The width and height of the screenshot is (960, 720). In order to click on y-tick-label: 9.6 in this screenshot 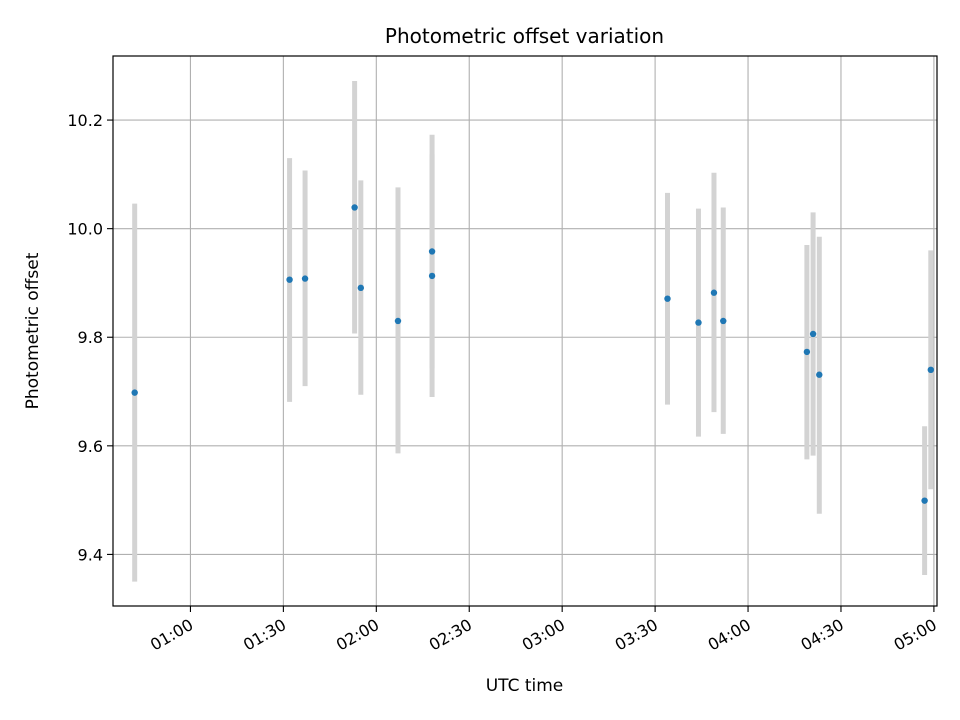, I will do `click(90, 446)`.